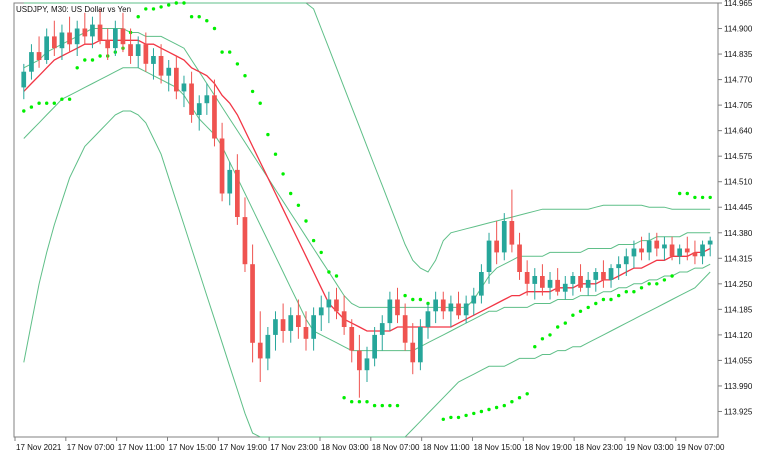  I want to click on x-tick-label: 18 Nov 07:00, so click(396, 447).